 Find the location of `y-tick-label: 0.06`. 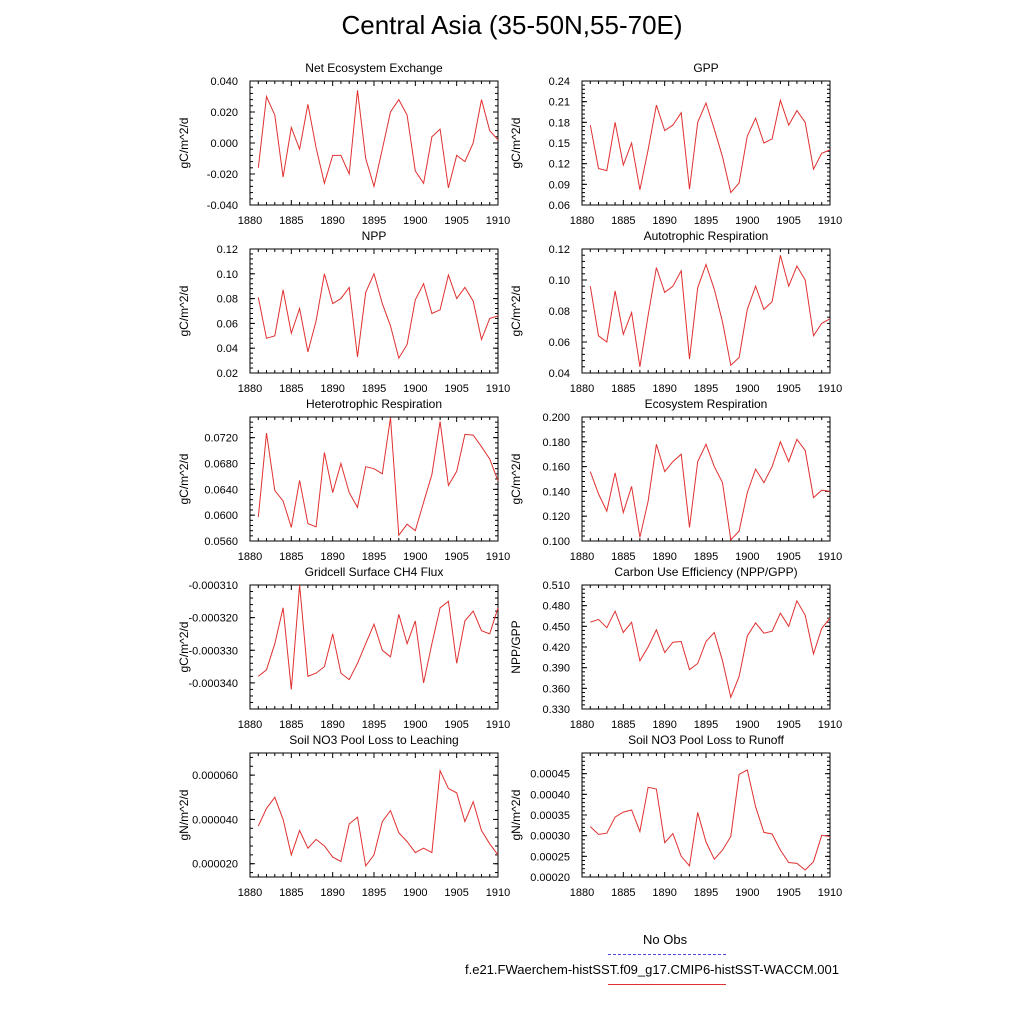

y-tick-label: 0.06 is located at coordinates (227, 324).